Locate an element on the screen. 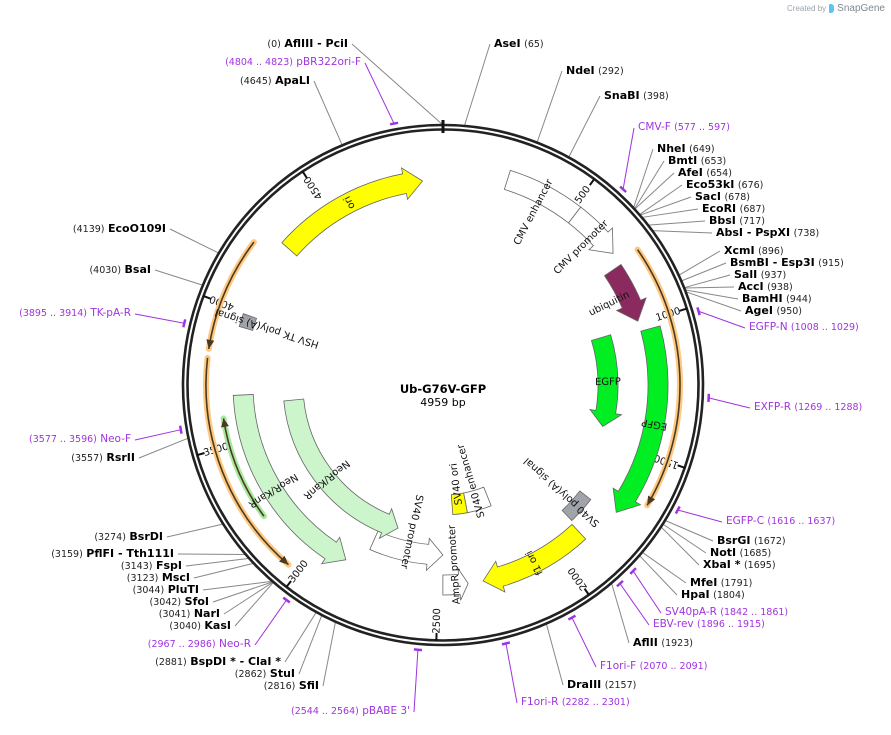  restriction-site-label: (4645) ApaLI is located at coordinates (275, 81).